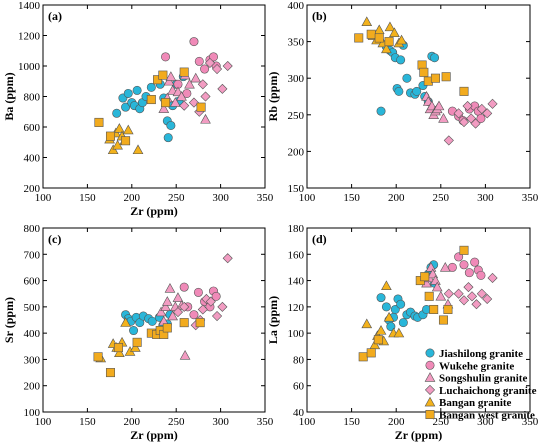  I want to click on x-tick-label: 100, so click(307, 198).